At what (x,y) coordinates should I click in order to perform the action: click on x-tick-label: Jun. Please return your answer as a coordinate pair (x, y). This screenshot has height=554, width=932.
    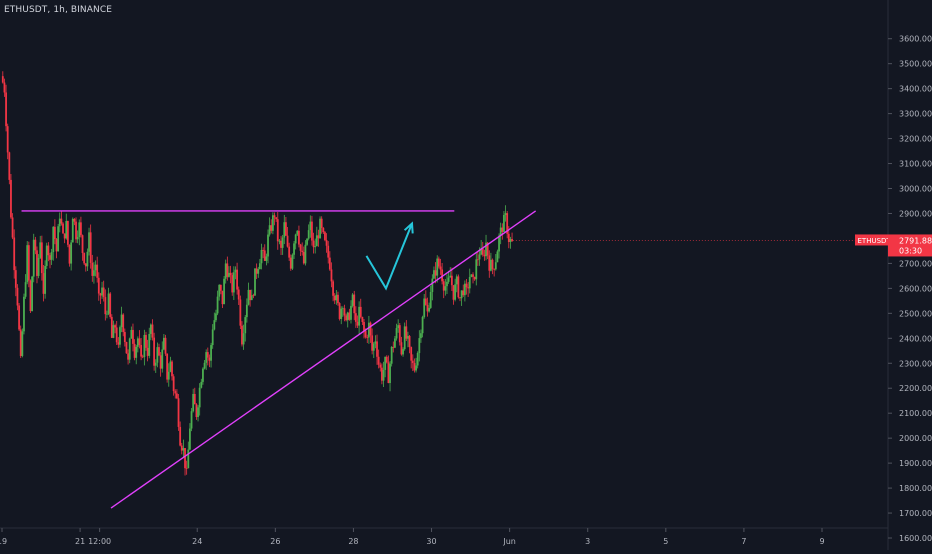
    Looking at the image, I should click on (509, 541).